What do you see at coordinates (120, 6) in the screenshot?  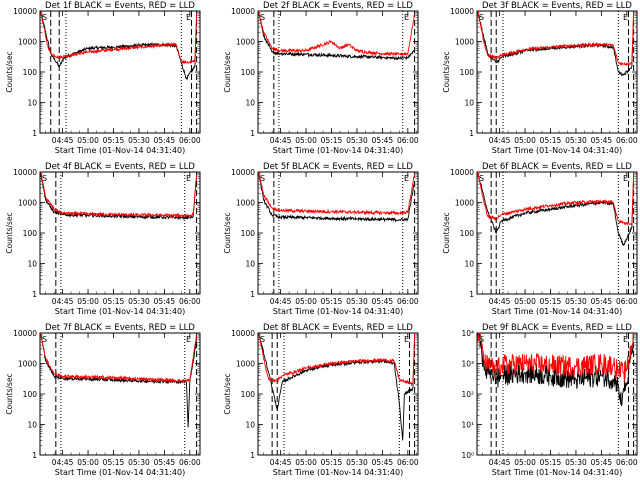 I see `chart-title: Det 1f BLACK = Events, RED = LLD` at bounding box center [120, 6].